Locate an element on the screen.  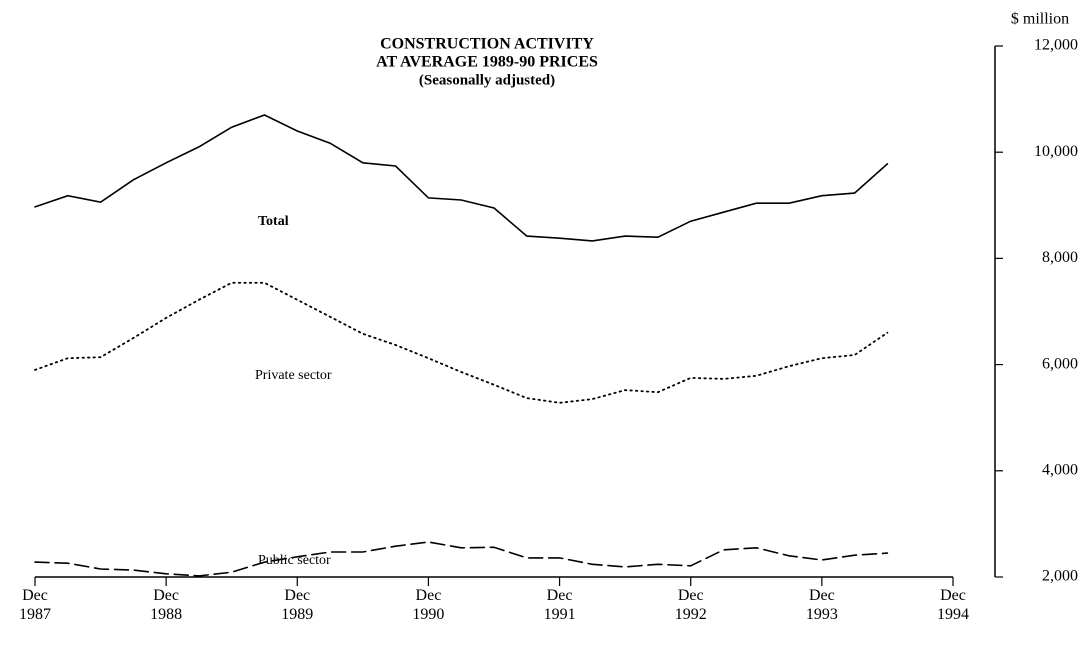
y-tick-label: 10,000 is located at coordinates (1056, 151).